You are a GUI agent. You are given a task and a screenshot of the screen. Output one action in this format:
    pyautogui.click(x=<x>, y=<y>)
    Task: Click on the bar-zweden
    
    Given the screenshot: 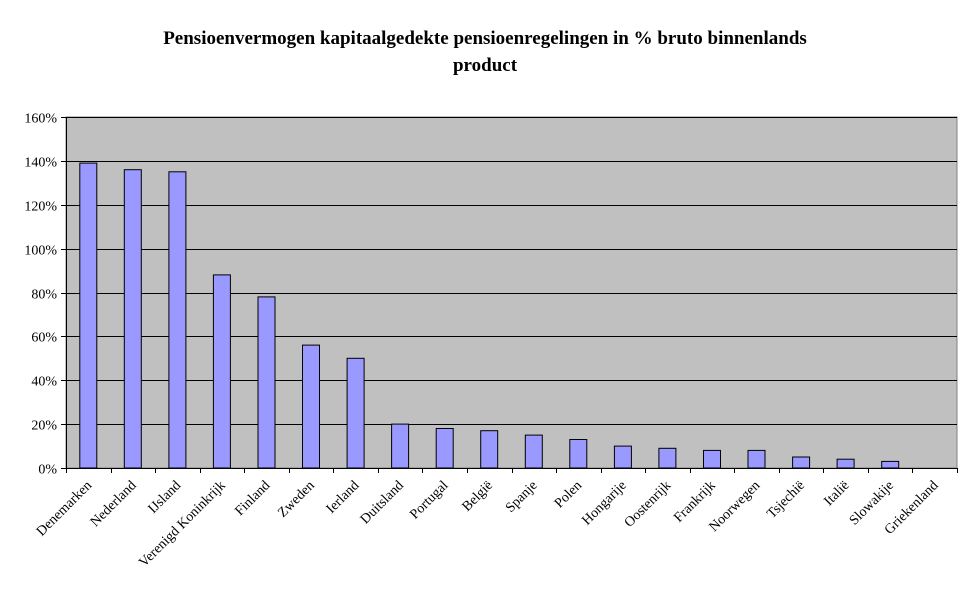 What is the action you would take?
    pyautogui.click(x=311, y=406)
    